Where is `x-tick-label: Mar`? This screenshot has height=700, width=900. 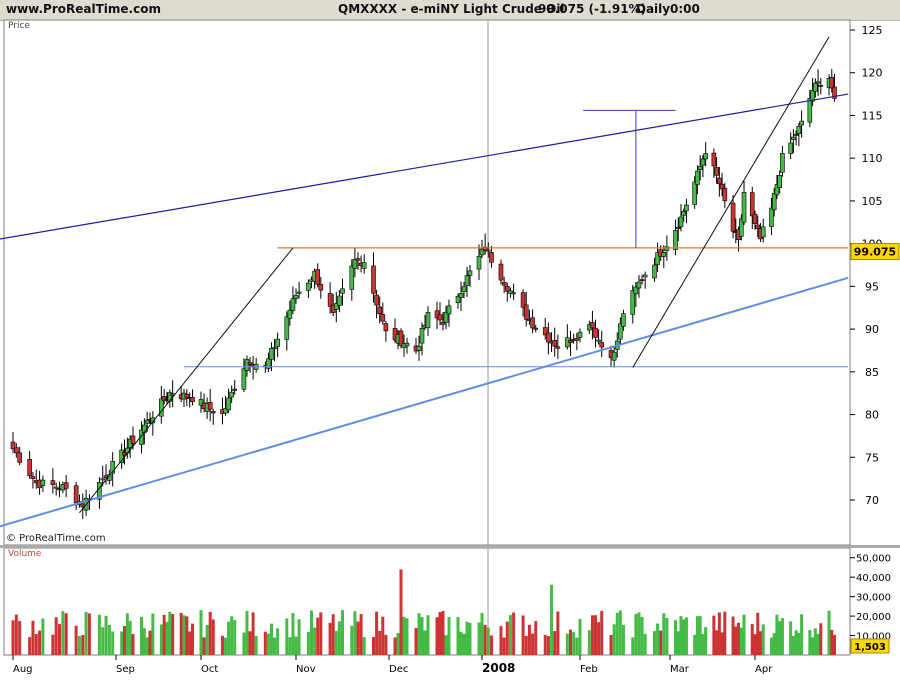
x-tick-label: Mar is located at coordinates (680, 669).